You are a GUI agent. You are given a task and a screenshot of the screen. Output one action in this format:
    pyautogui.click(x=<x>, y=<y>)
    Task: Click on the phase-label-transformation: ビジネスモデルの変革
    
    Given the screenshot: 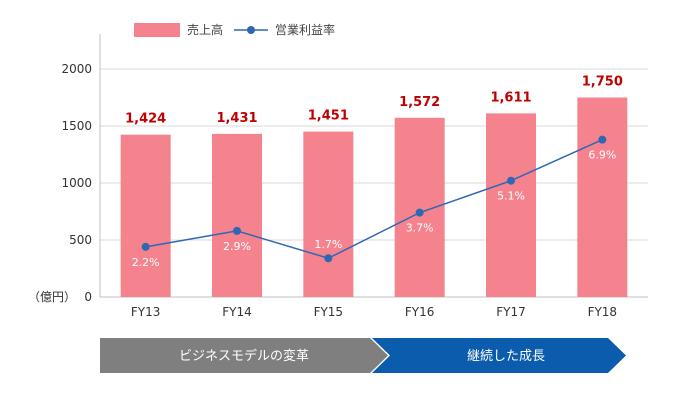 What is the action you would take?
    pyautogui.click(x=244, y=356)
    